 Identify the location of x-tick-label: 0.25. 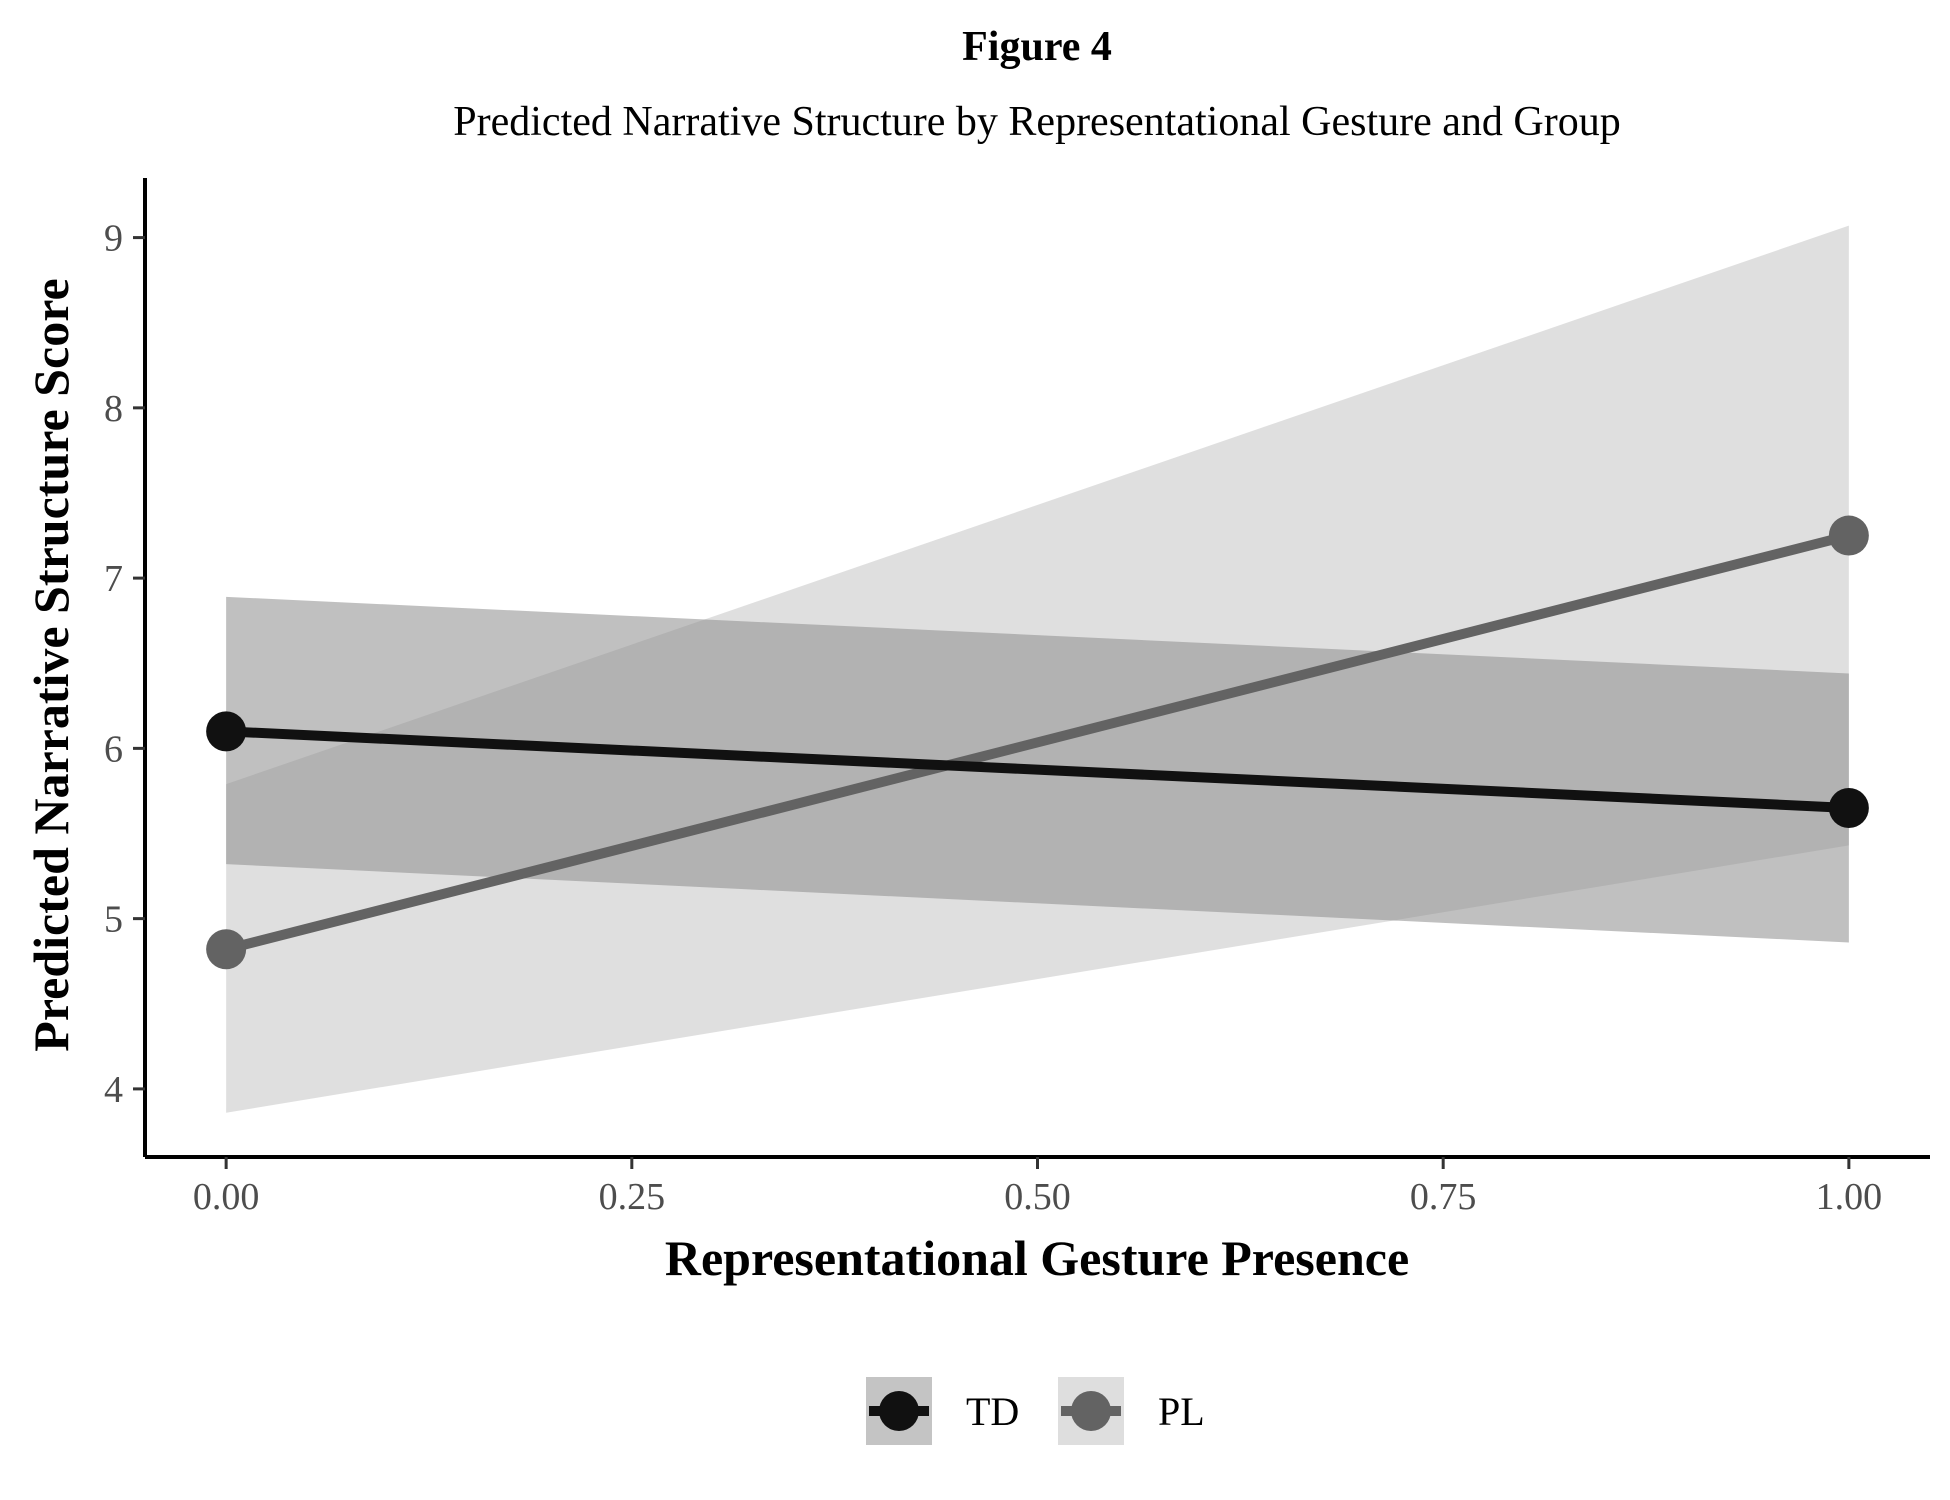
(632, 1197).